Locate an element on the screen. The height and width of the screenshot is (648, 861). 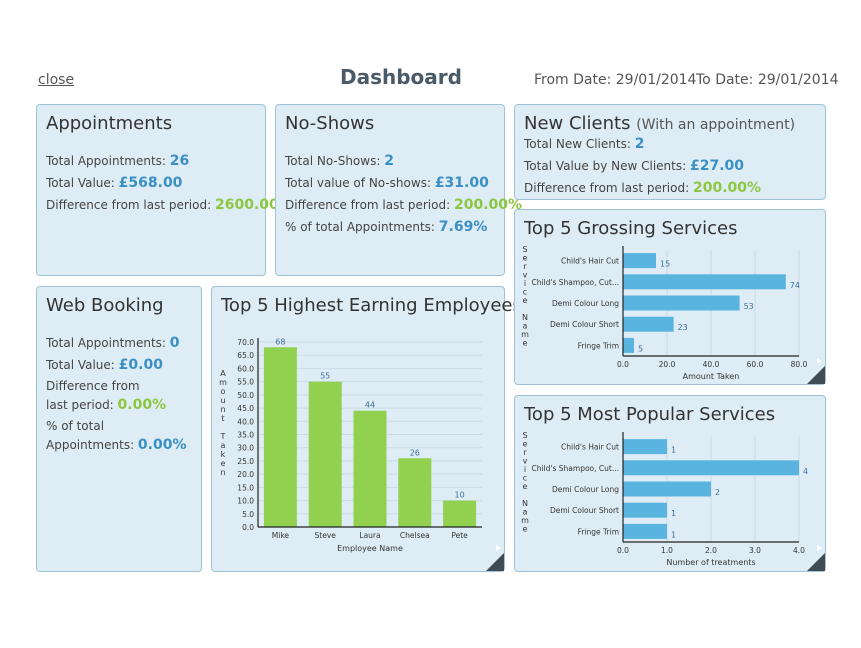
web-percent-label: % of total is located at coordinates (75, 426).